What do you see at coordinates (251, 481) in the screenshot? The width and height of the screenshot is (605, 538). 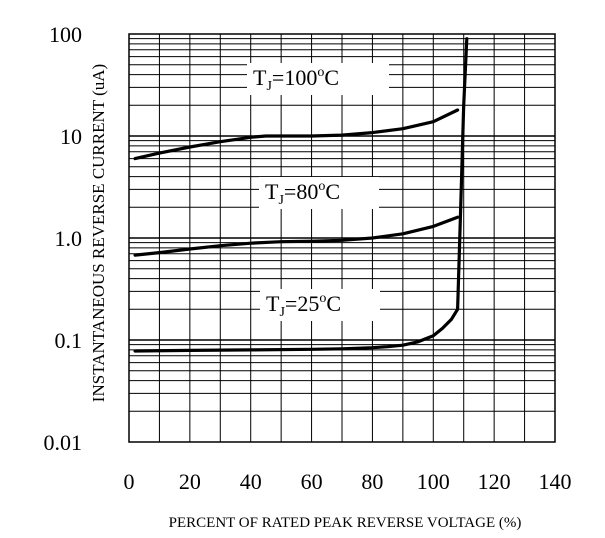 I see `x-tick-label: 40` at bounding box center [251, 481].